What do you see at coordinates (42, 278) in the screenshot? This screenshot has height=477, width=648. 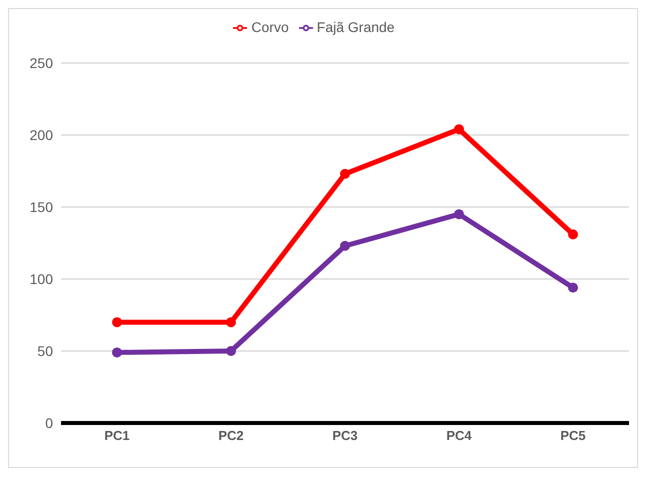 I see `y-tick-label: 100` at bounding box center [42, 278].